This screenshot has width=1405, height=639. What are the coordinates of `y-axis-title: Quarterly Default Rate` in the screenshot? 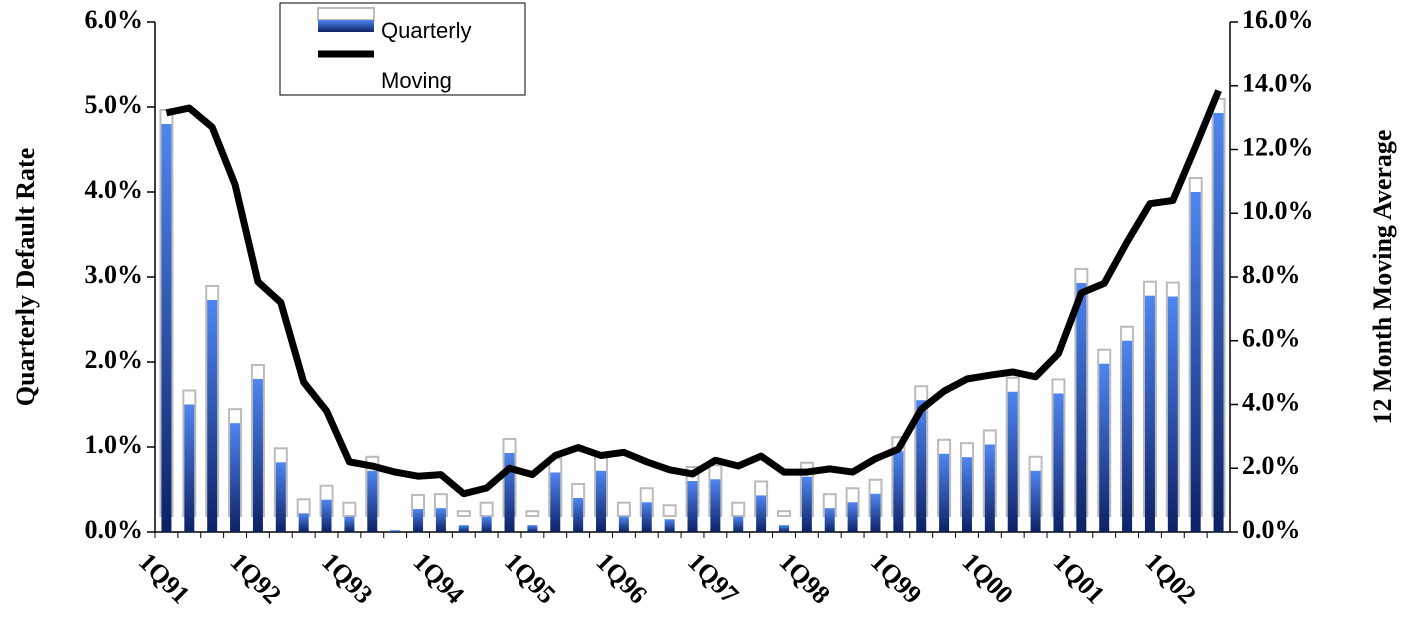 It's located at (25, 277).